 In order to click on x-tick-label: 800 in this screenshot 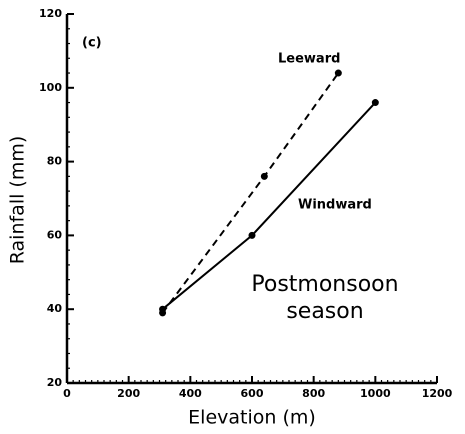, I will do `click(313, 393)`.